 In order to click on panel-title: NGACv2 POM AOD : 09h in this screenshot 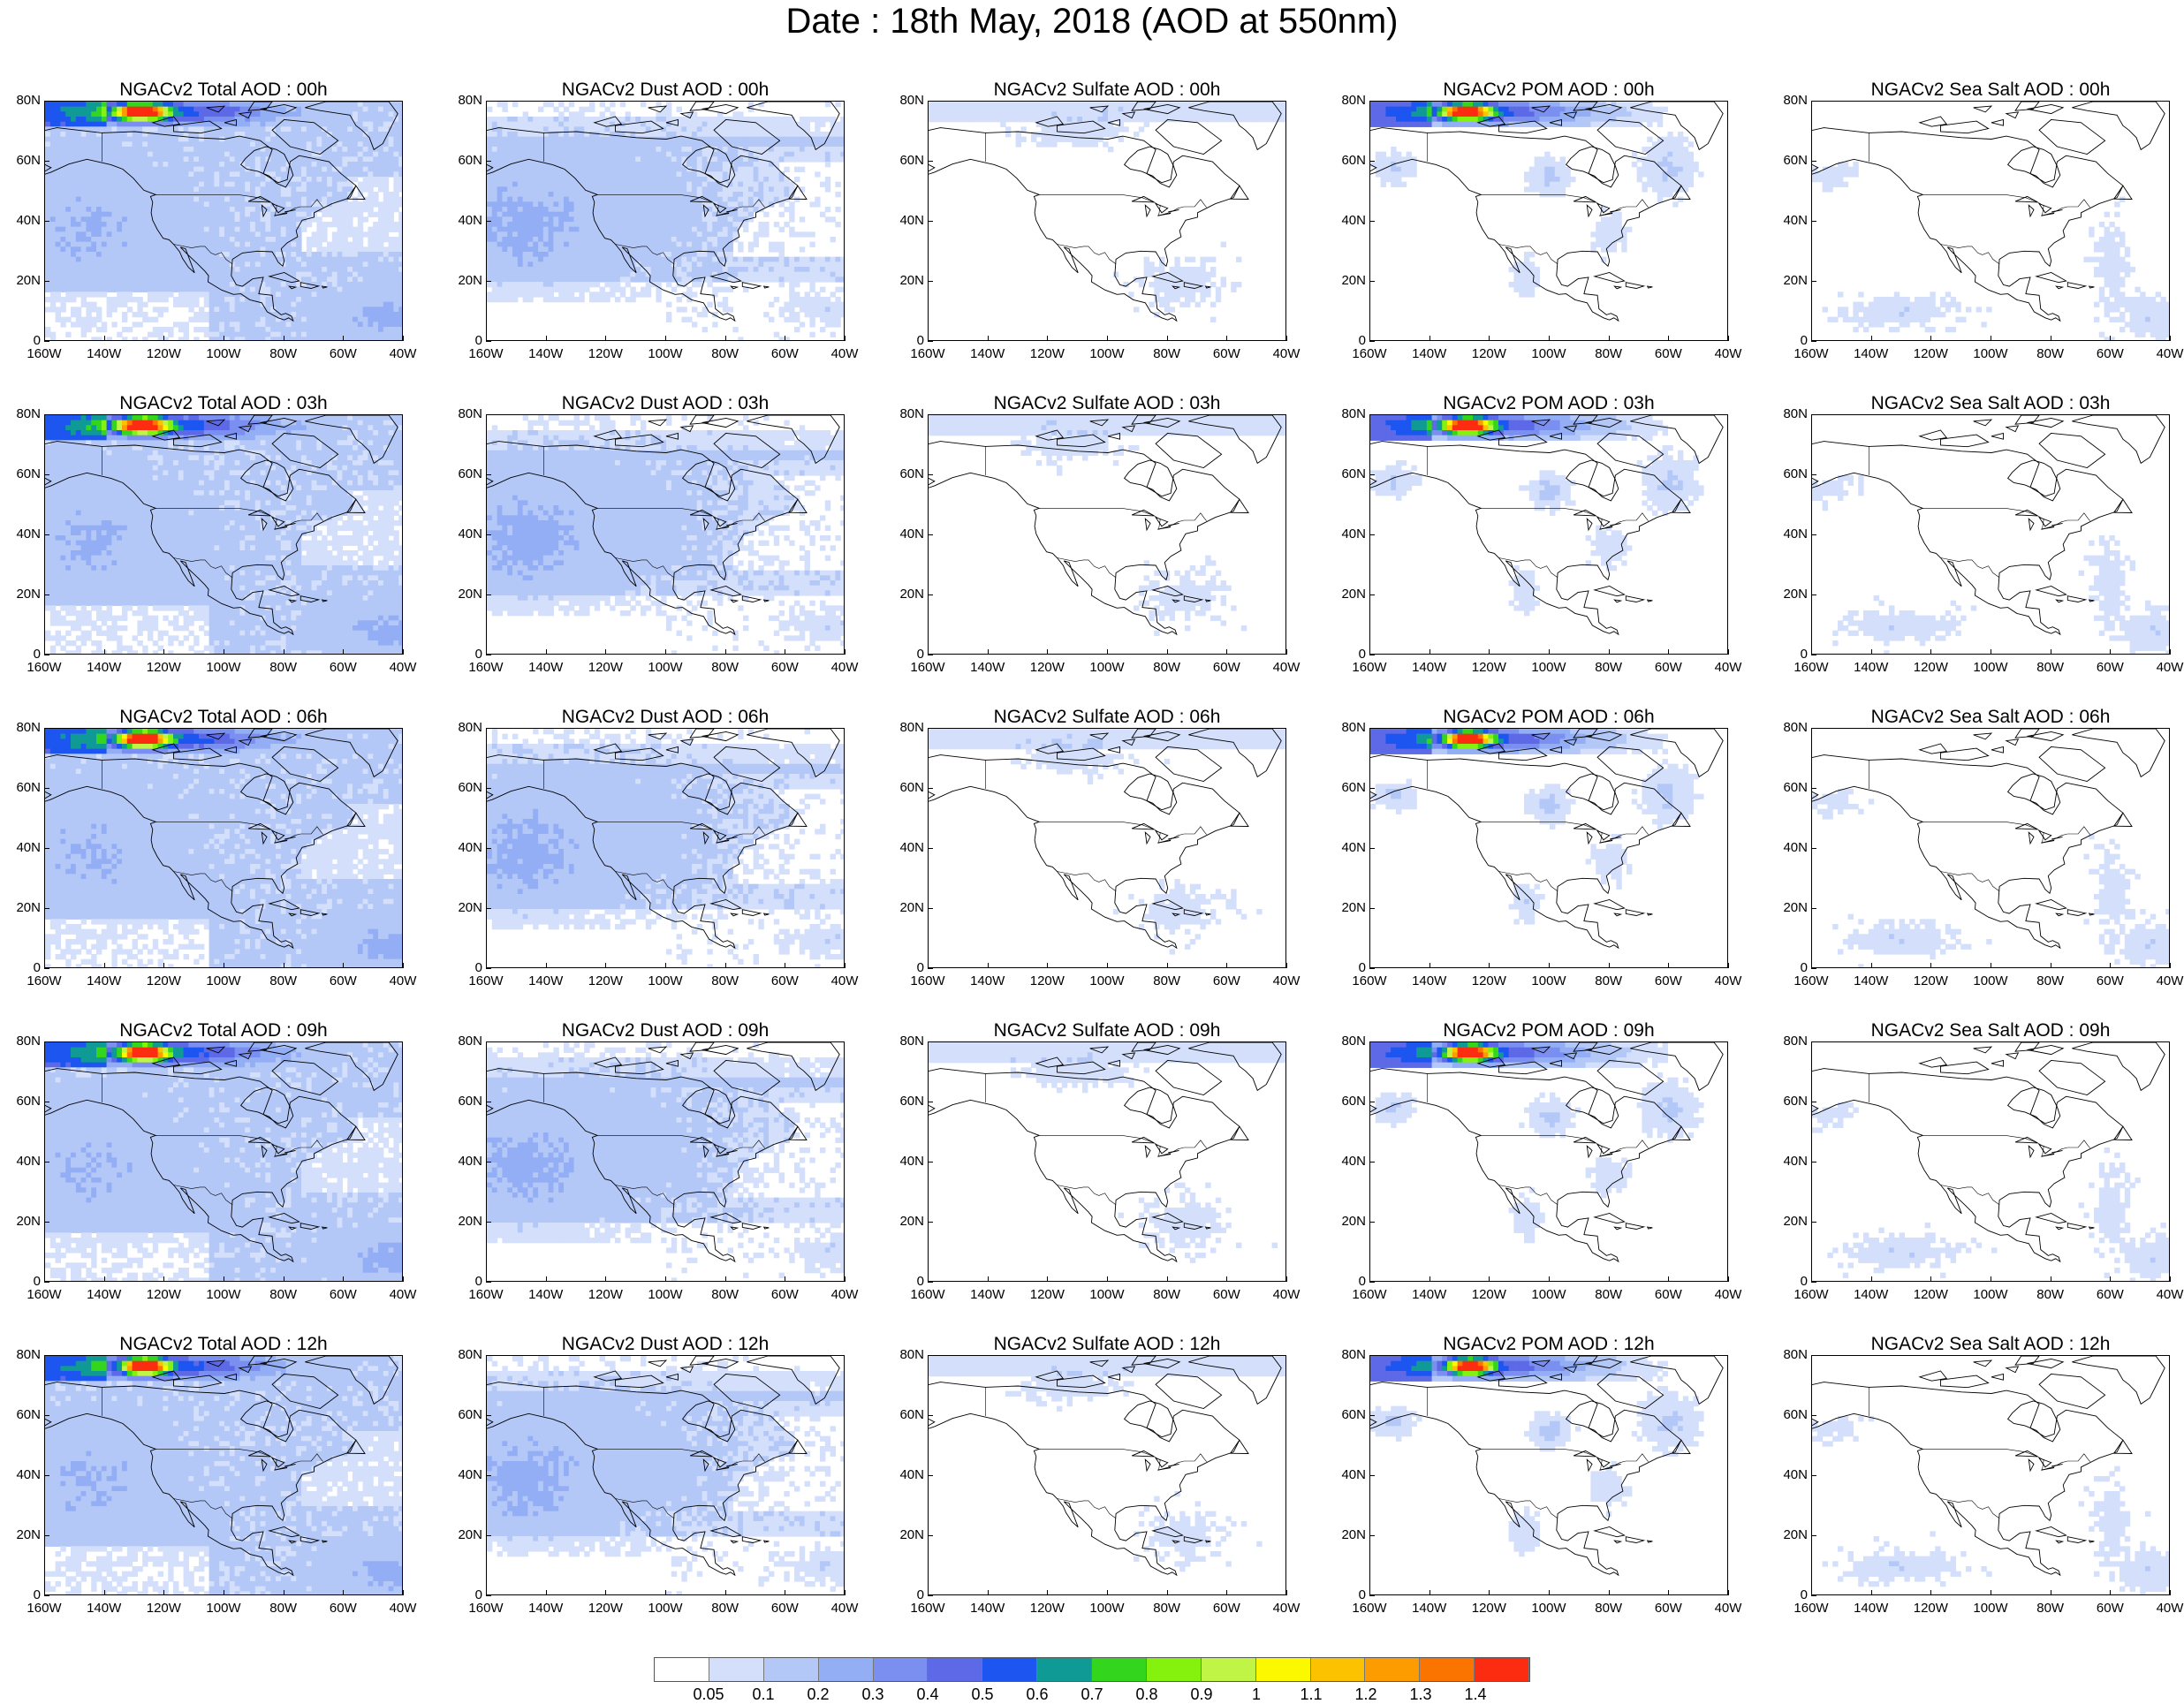, I will do `click(1548, 1030)`.